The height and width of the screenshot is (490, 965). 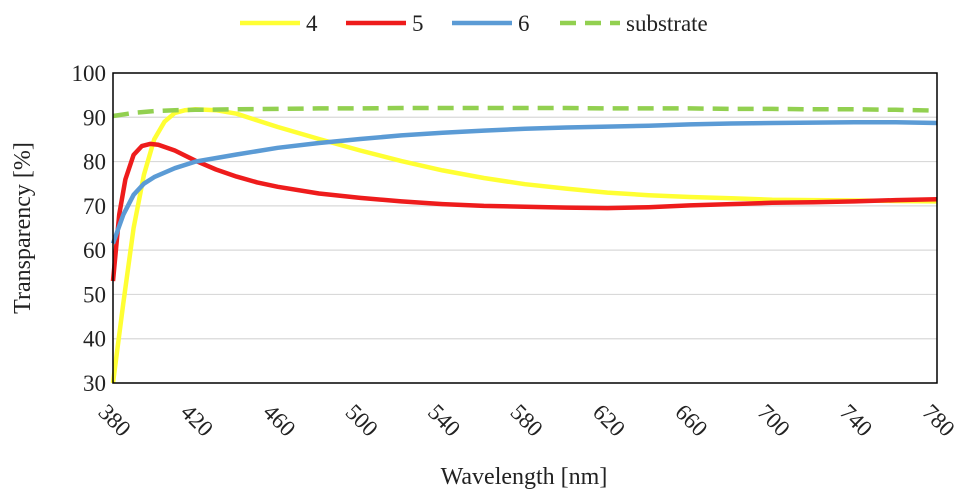 I want to click on x-tick-label: 460, so click(x=279, y=420).